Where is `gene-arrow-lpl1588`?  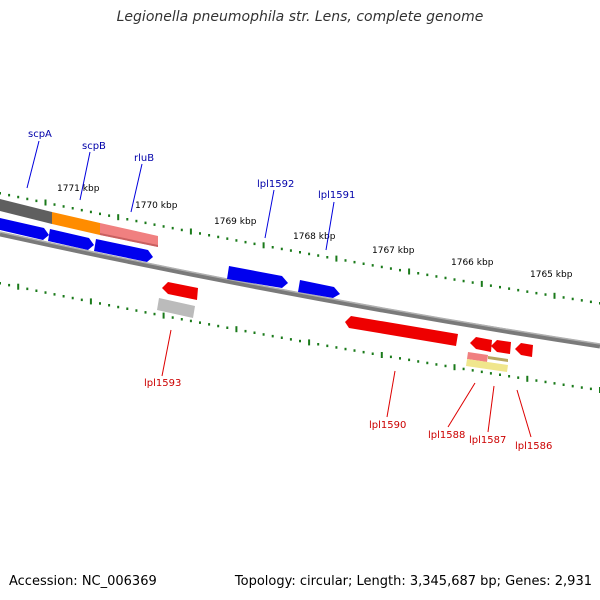 gene-arrow-lpl1588 is located at coordinates (481, 344).